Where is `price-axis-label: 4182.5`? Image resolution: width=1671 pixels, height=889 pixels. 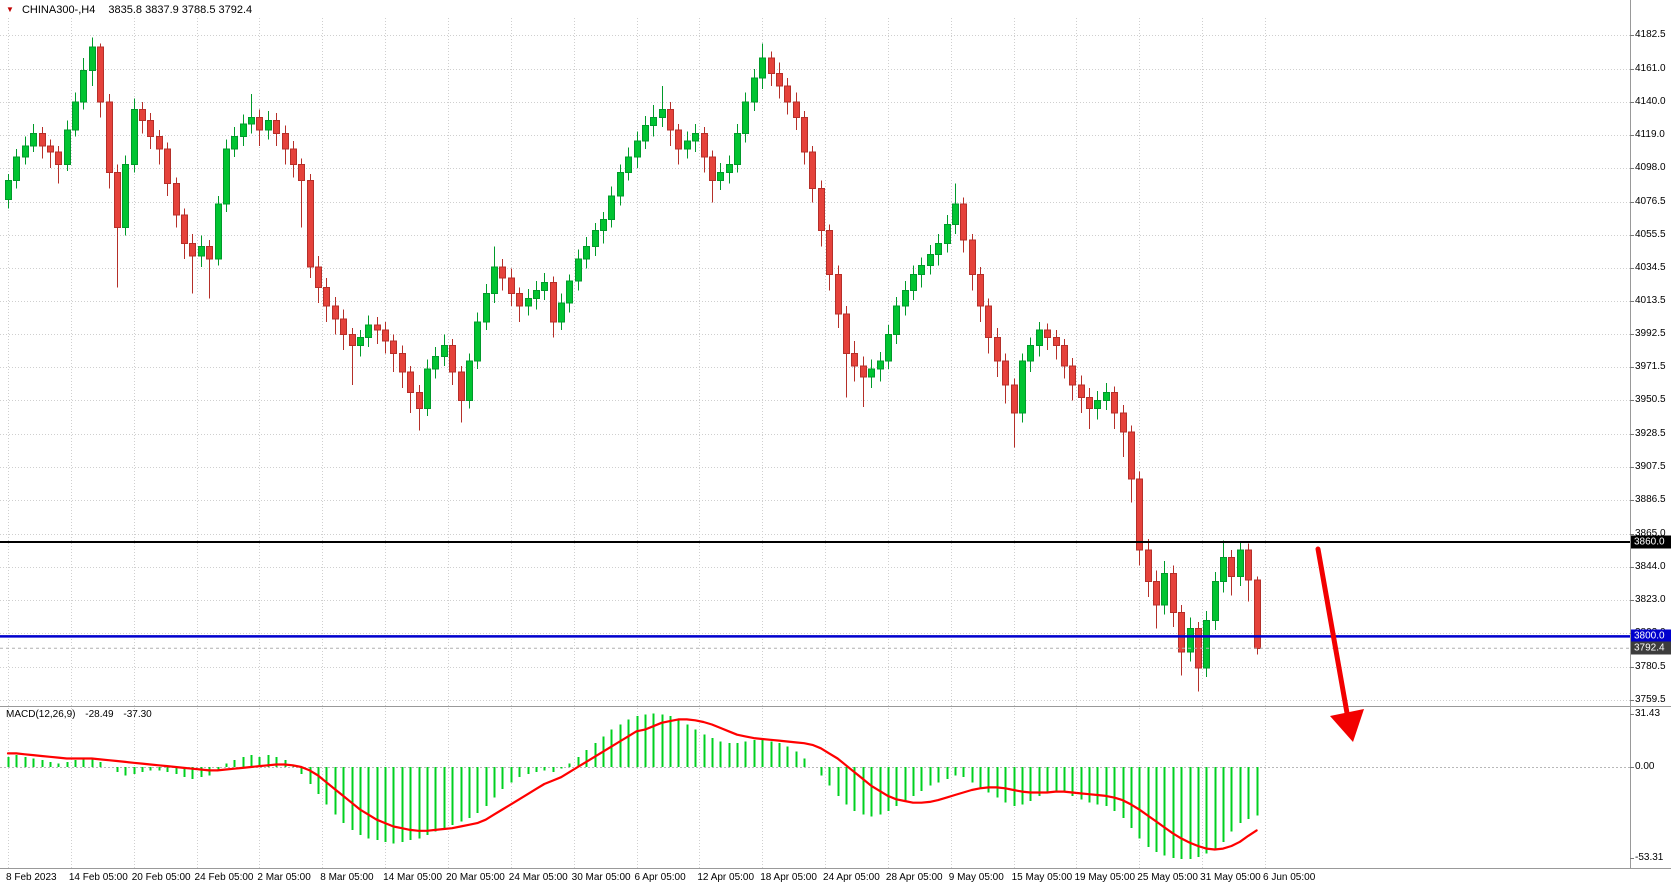
price-axis-label: 4182.5 is located at coordinates (1650, 34).